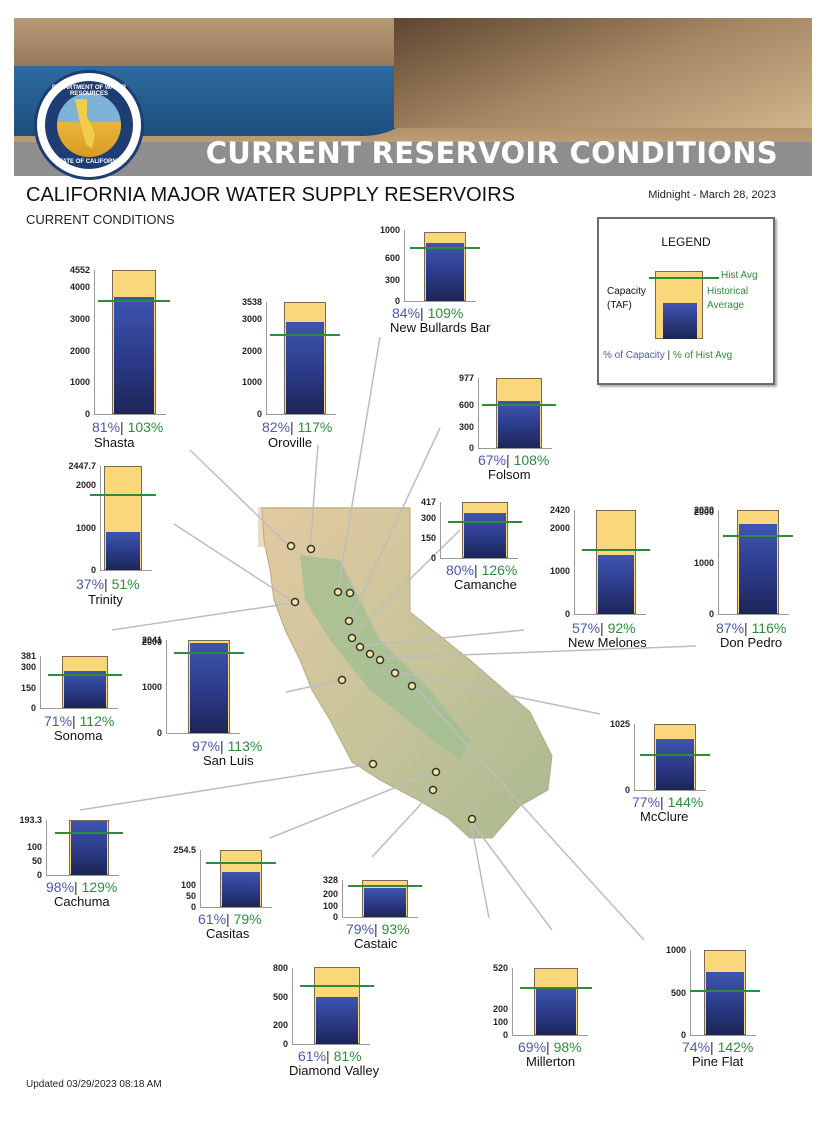 The width and height of the screenshot is (824, 1133). I want to click on reservoir-name: Sonoma, so click(78, 735).